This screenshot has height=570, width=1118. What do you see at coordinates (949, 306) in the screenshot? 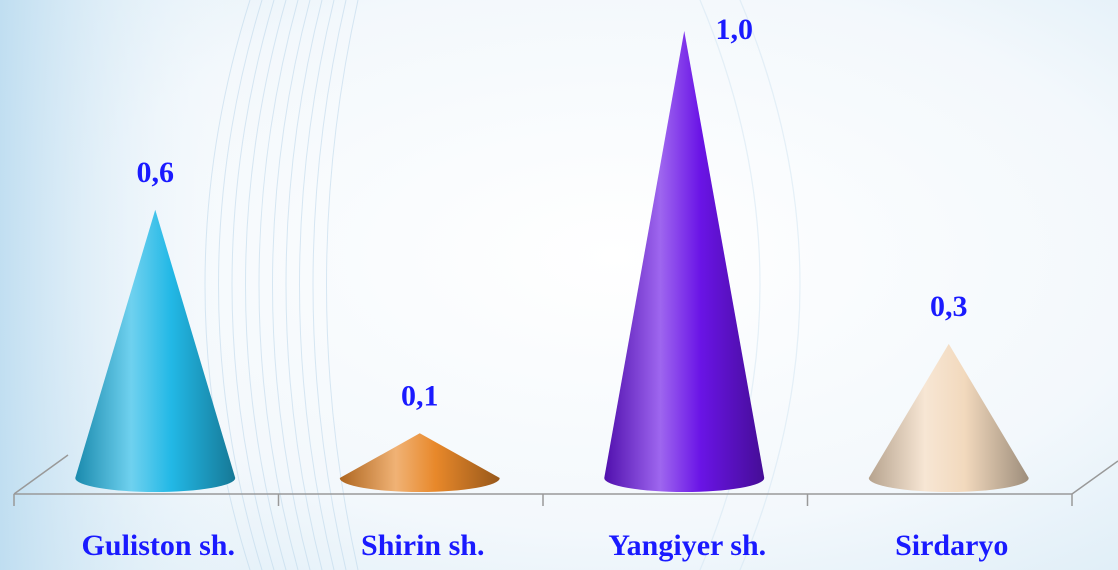
I see `data-label: 0,3` at bounding box center [949, 306].